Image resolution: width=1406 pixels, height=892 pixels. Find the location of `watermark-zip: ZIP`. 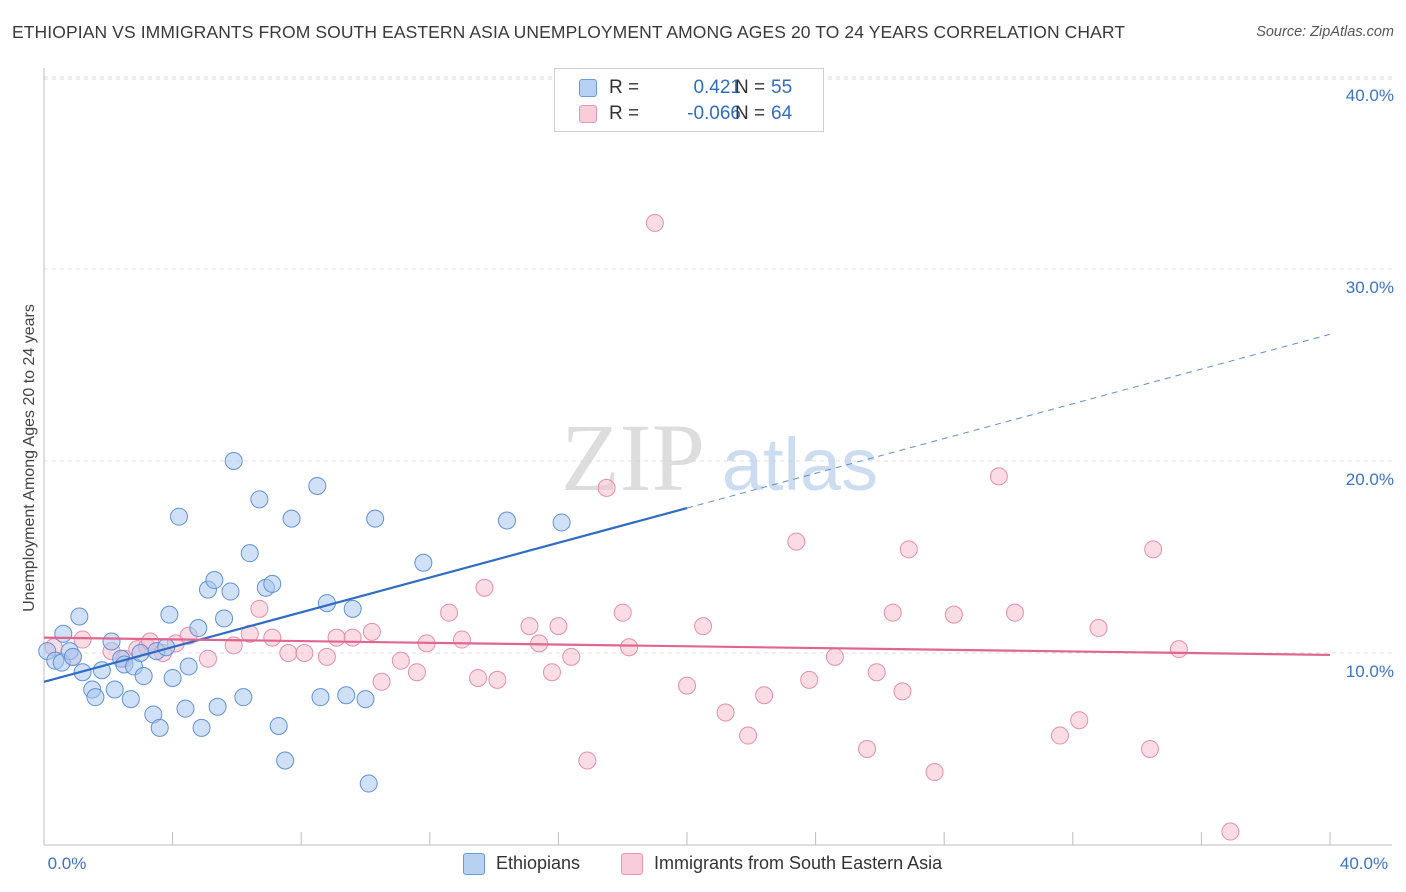

watermark-zip: ZIP is located at coordinates (633, 457).